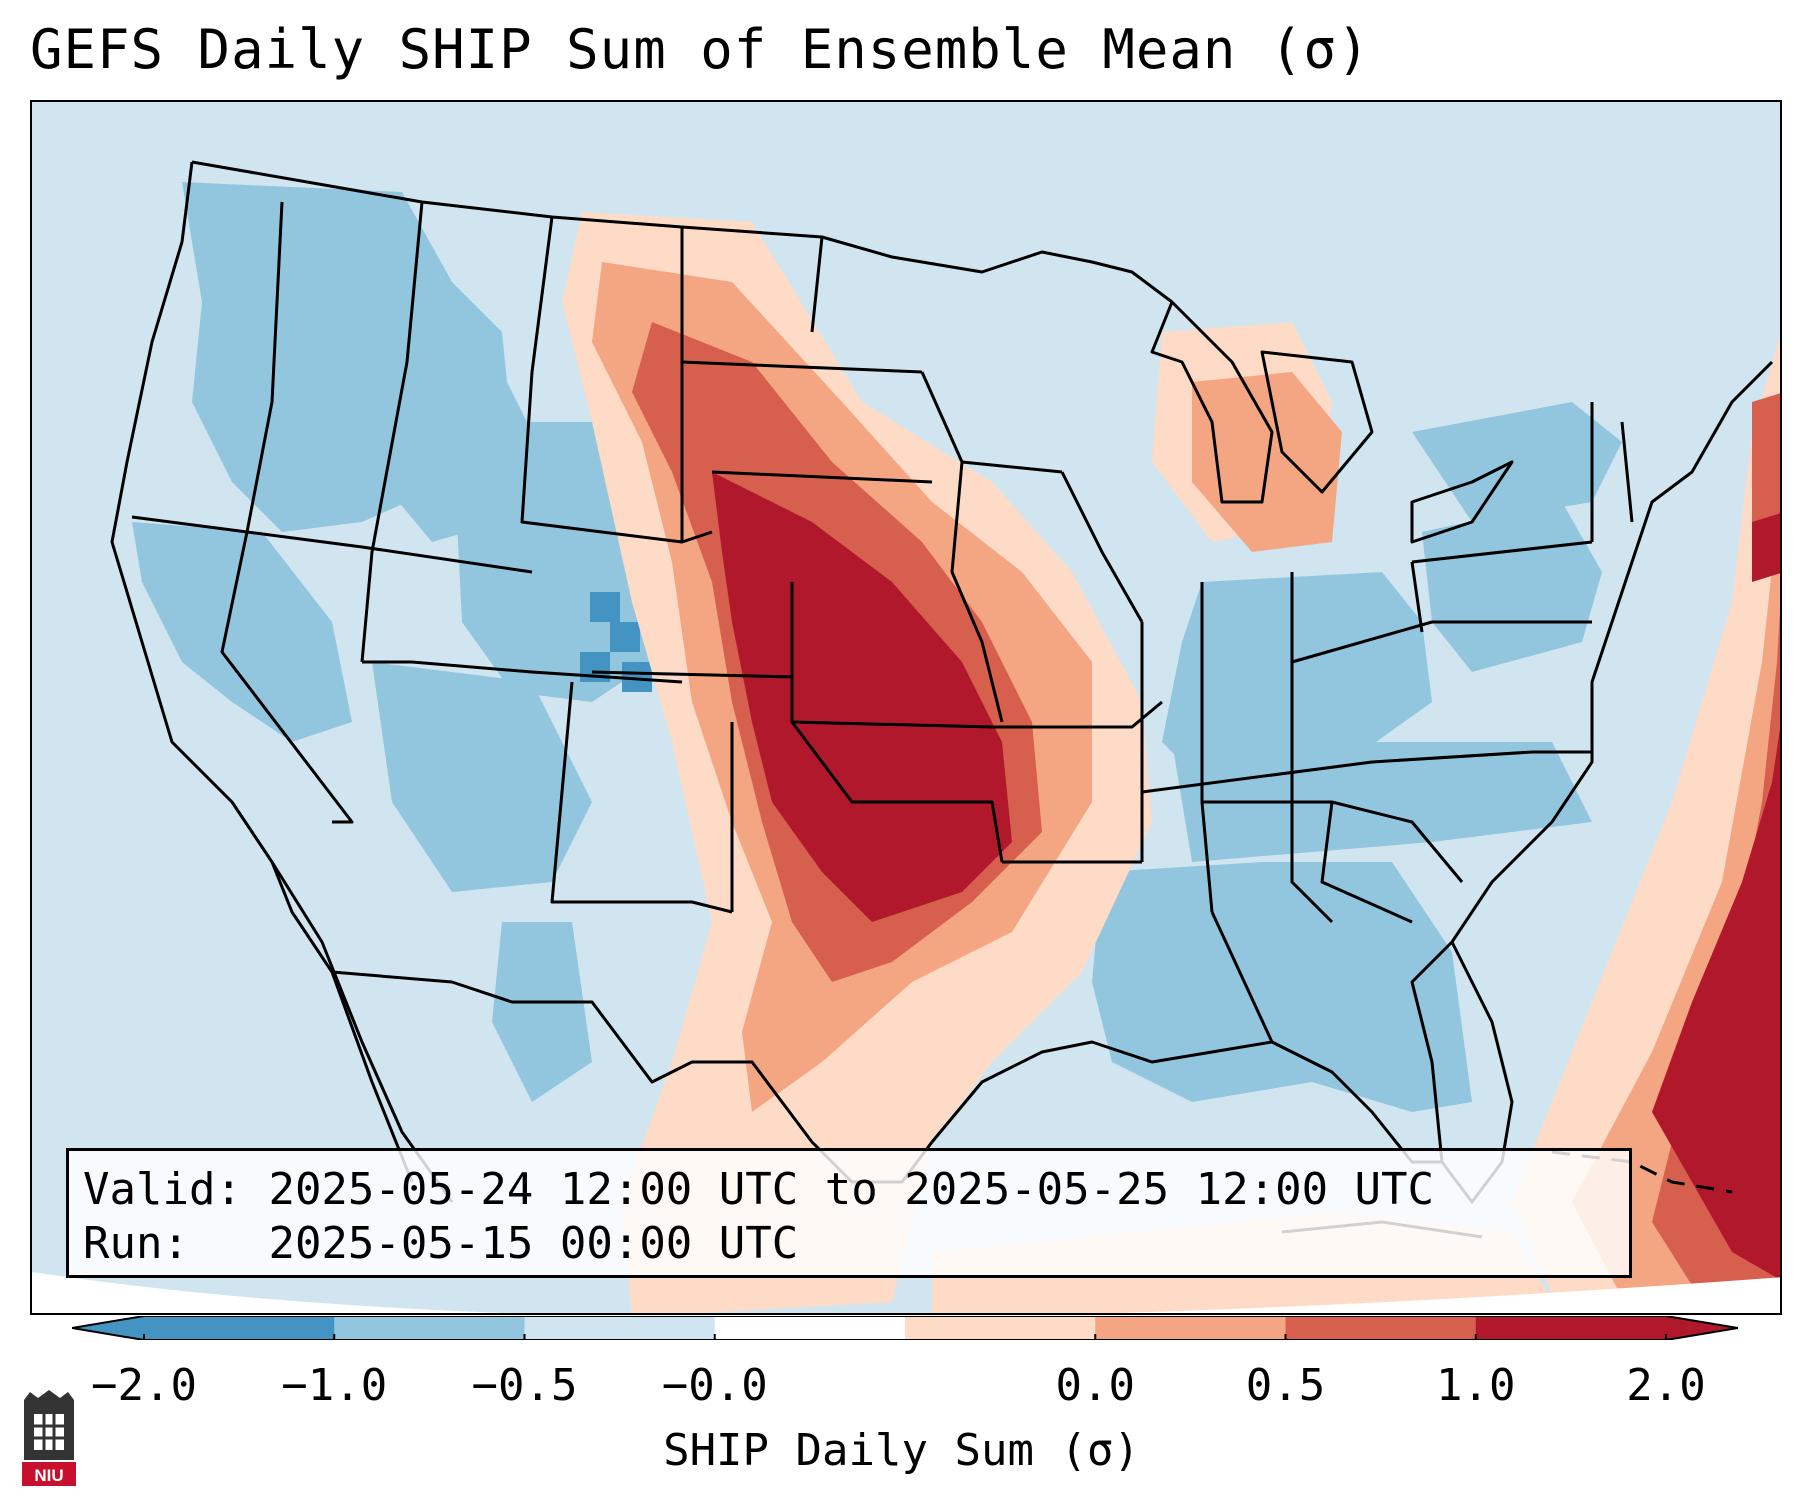 The width and height of the screenshot is (1803, 1506). Describe the element at coordinates (136, 1243) in the screenshot. I see `run-label: Run:` at that location.